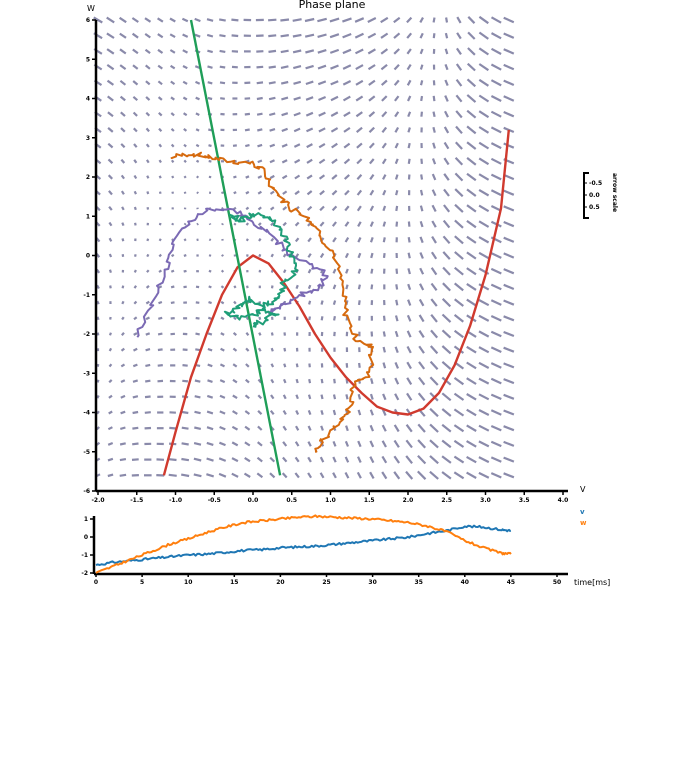 Image resolution: width=699 pixels, height=770 pixels. Describe the element at coordinates (88, 138) in the screenshot. I see `phase-y-tick-label: 3` at that location.